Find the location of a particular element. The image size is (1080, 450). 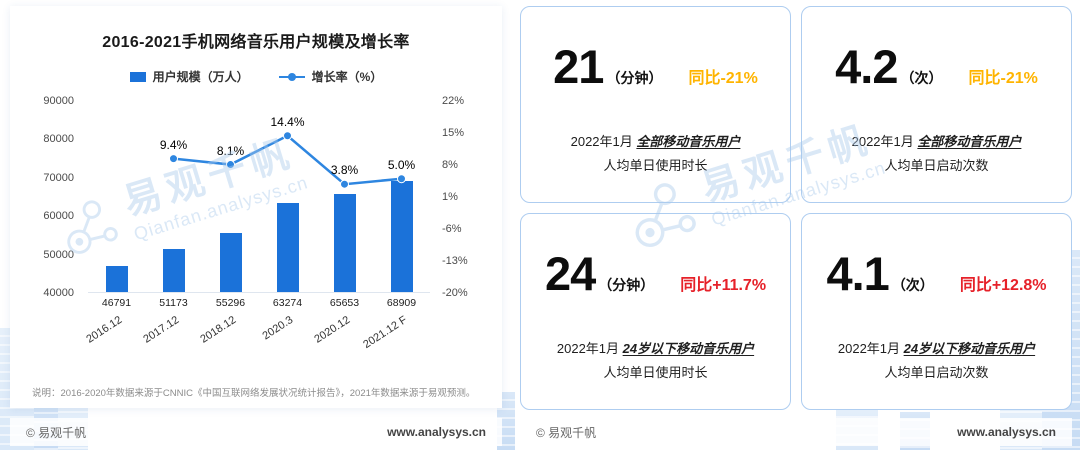

stat-value-row: 4.1 （次） 同比+12.8% is located at coordinates (936, 273).